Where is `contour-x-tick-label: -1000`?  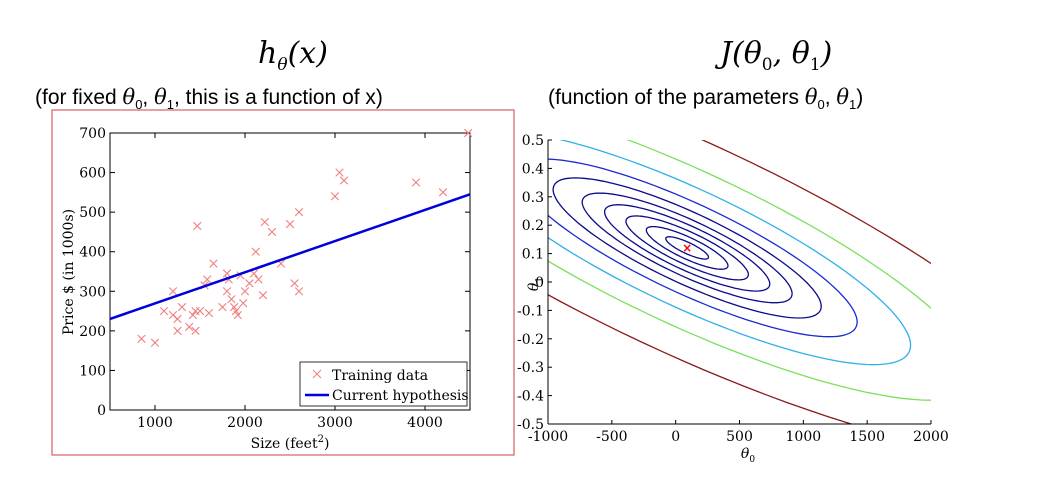 contour-x-tick-label: -1000 is located at coordinates (548, 437).